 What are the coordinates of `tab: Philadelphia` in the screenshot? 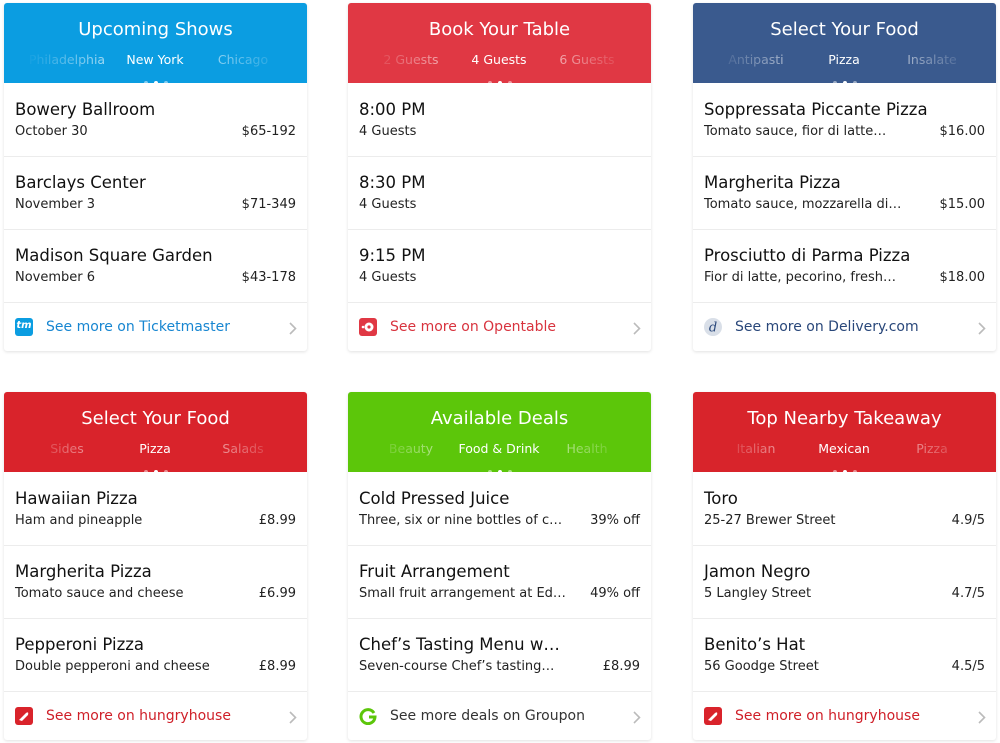 It's located at (67, 59).